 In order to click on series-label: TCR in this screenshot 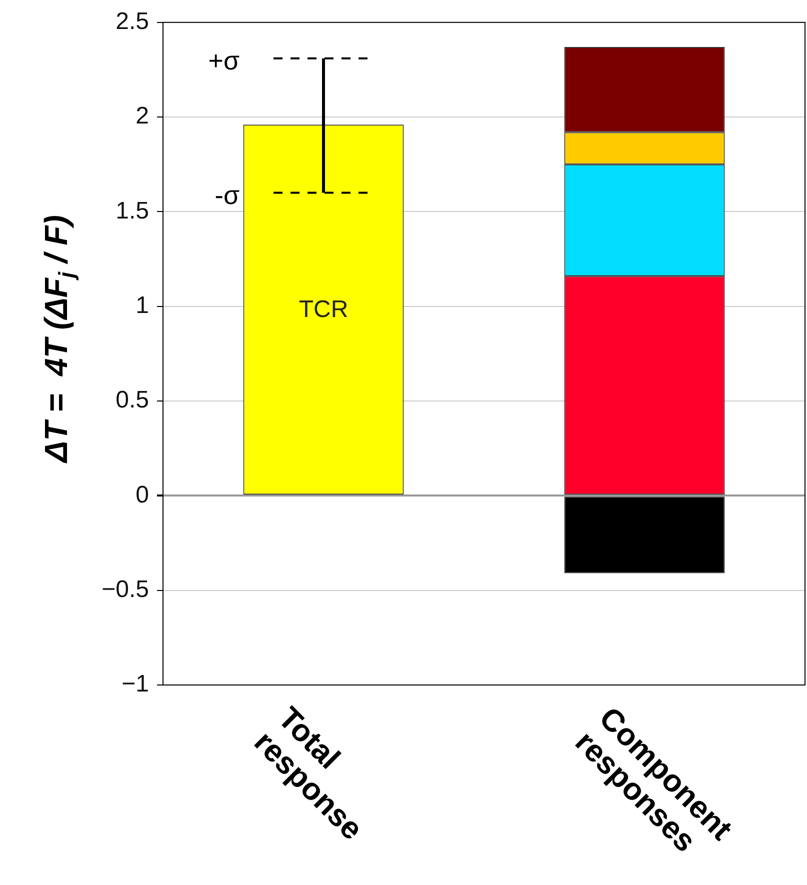, I will do `click(323, 309)`.